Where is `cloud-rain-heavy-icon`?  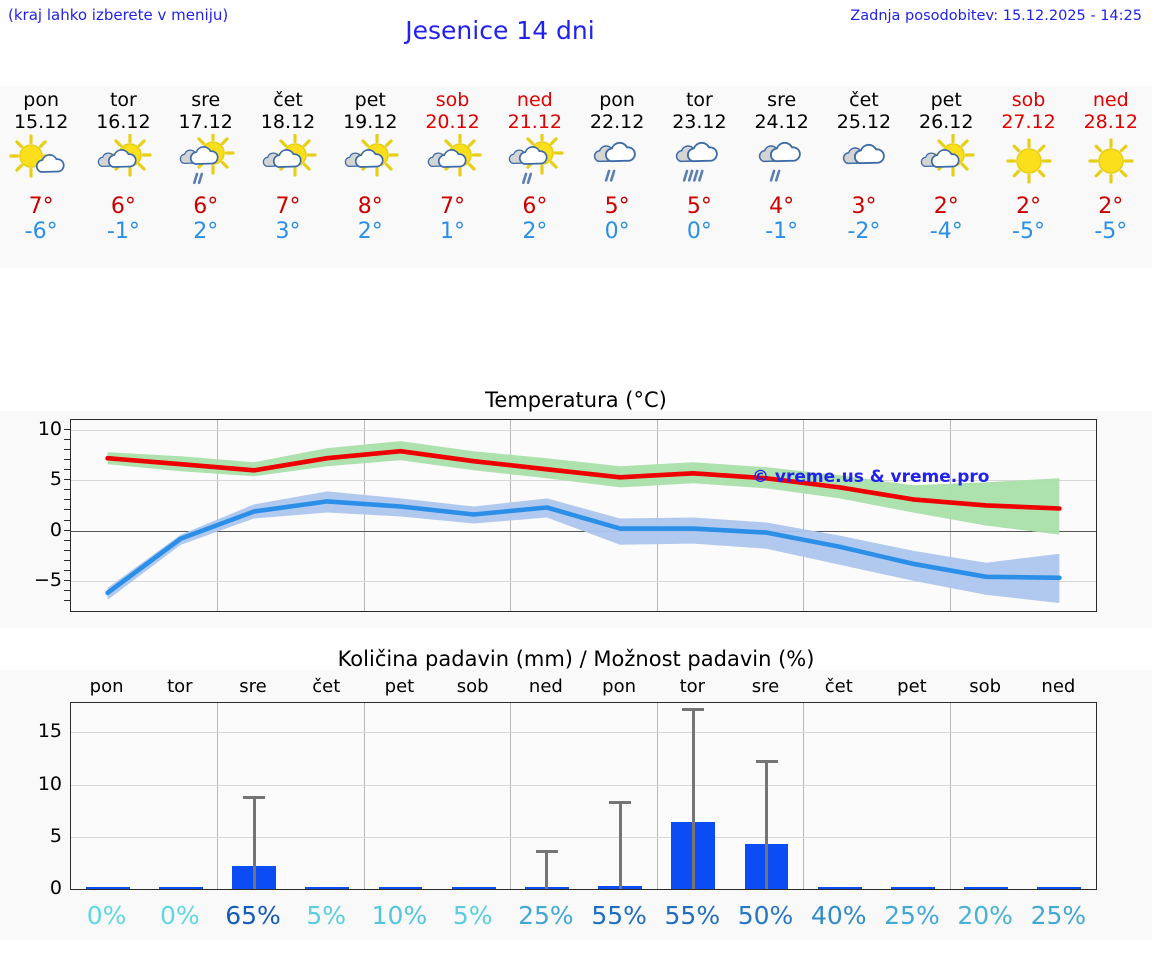 cloud-rain-heavy-icon is located at coordinates (699, 163).